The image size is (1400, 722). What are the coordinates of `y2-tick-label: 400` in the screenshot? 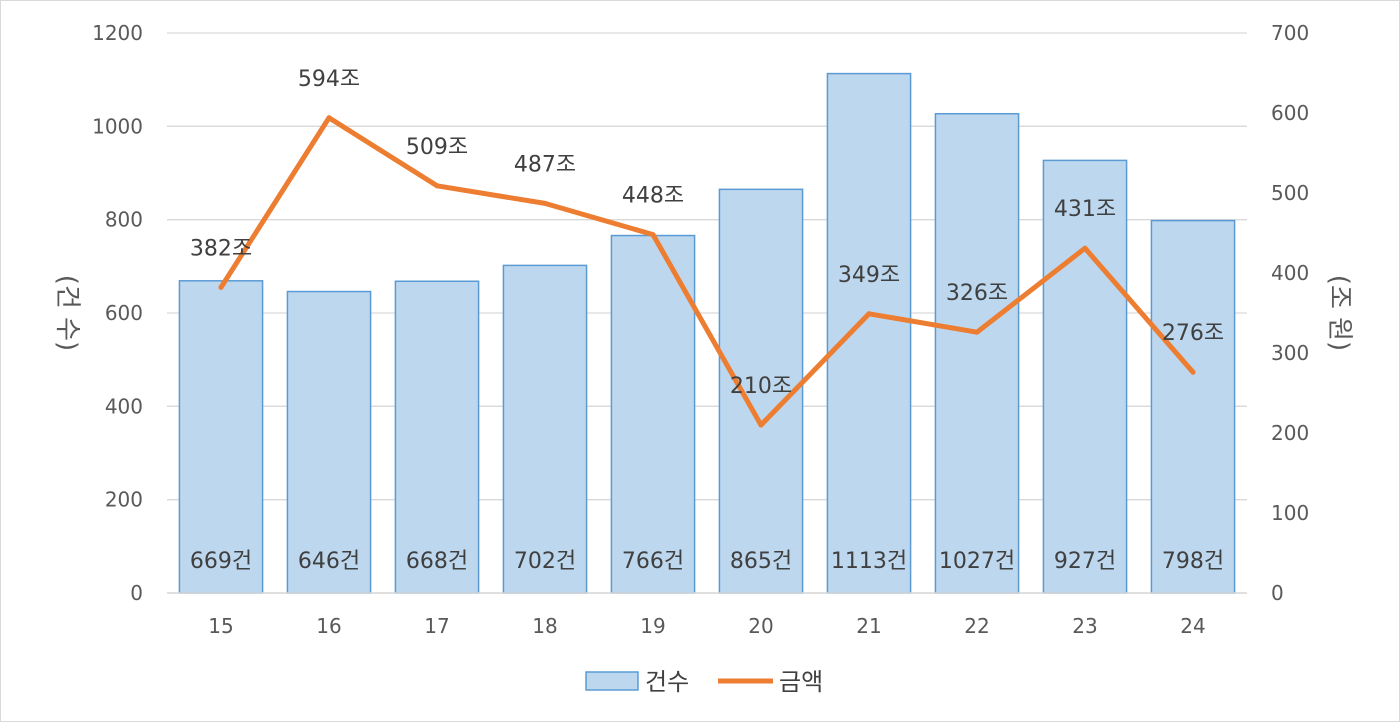 It's located at (1290, 273).